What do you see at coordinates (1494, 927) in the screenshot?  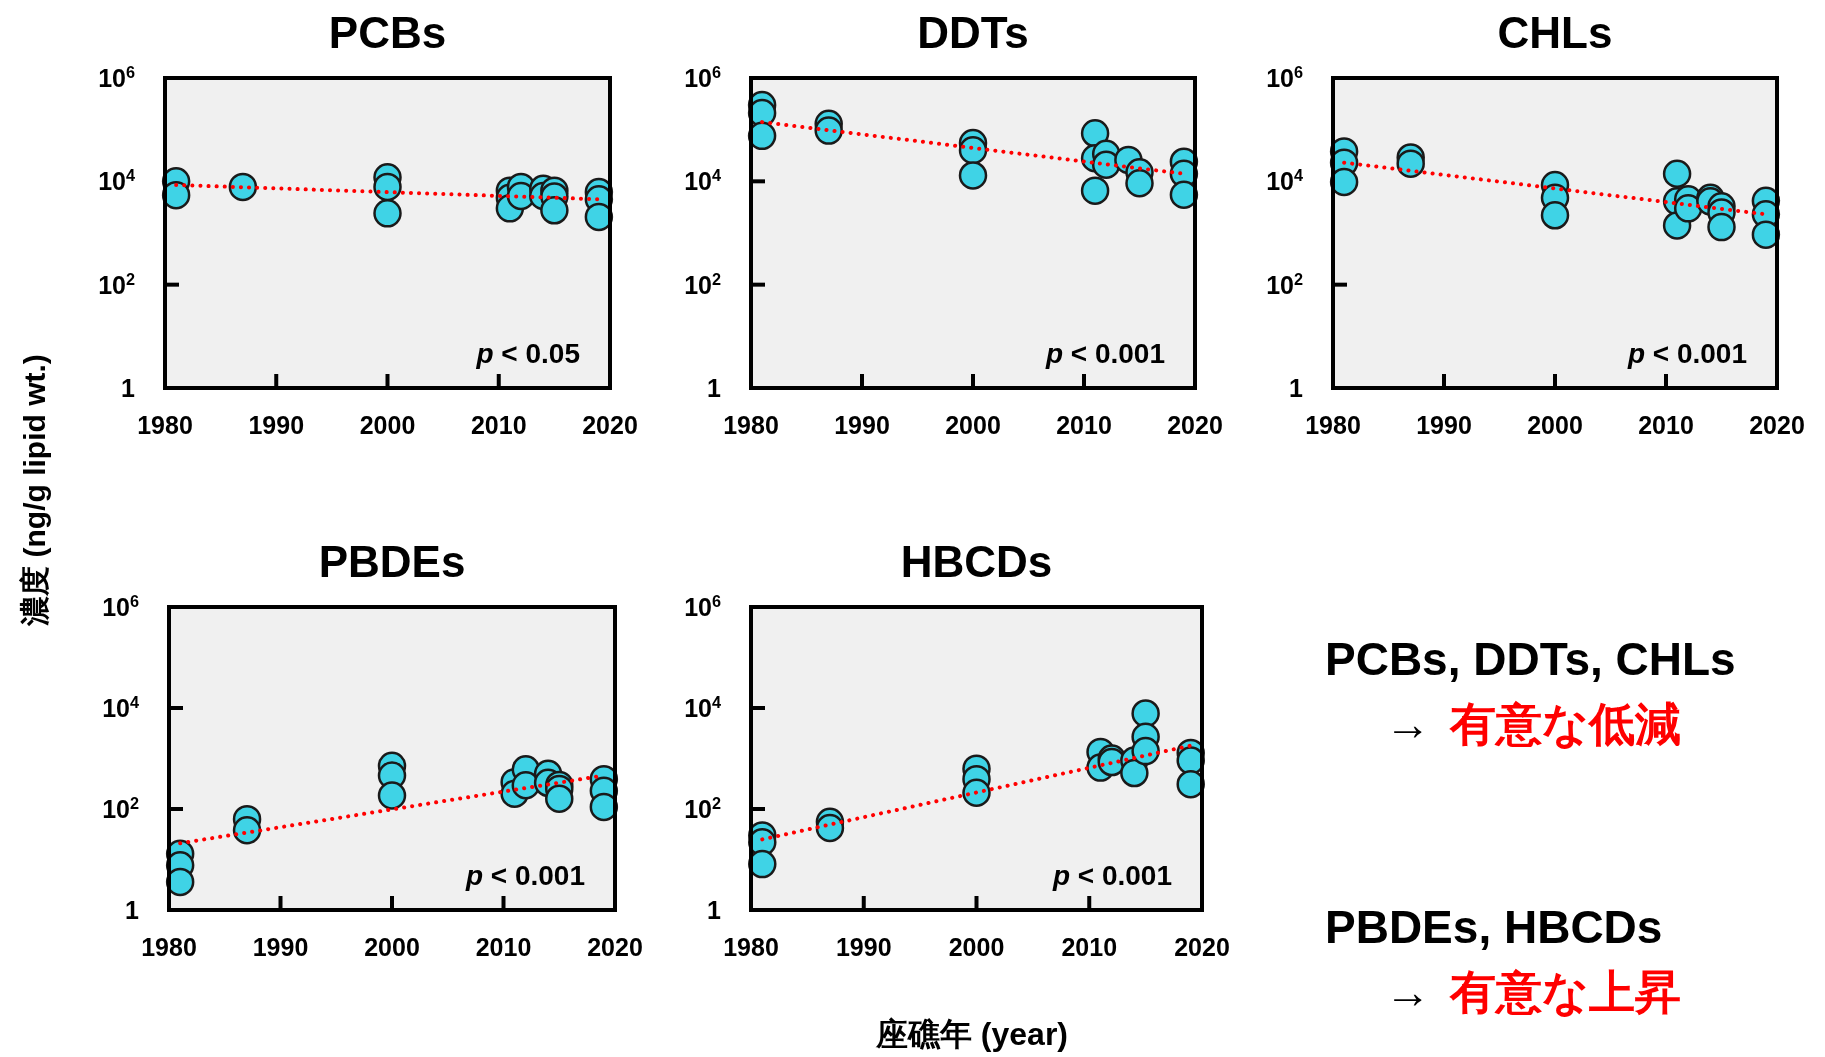 I see `text: PBDEs, HBCDs` at bounding box center [1494, 927].